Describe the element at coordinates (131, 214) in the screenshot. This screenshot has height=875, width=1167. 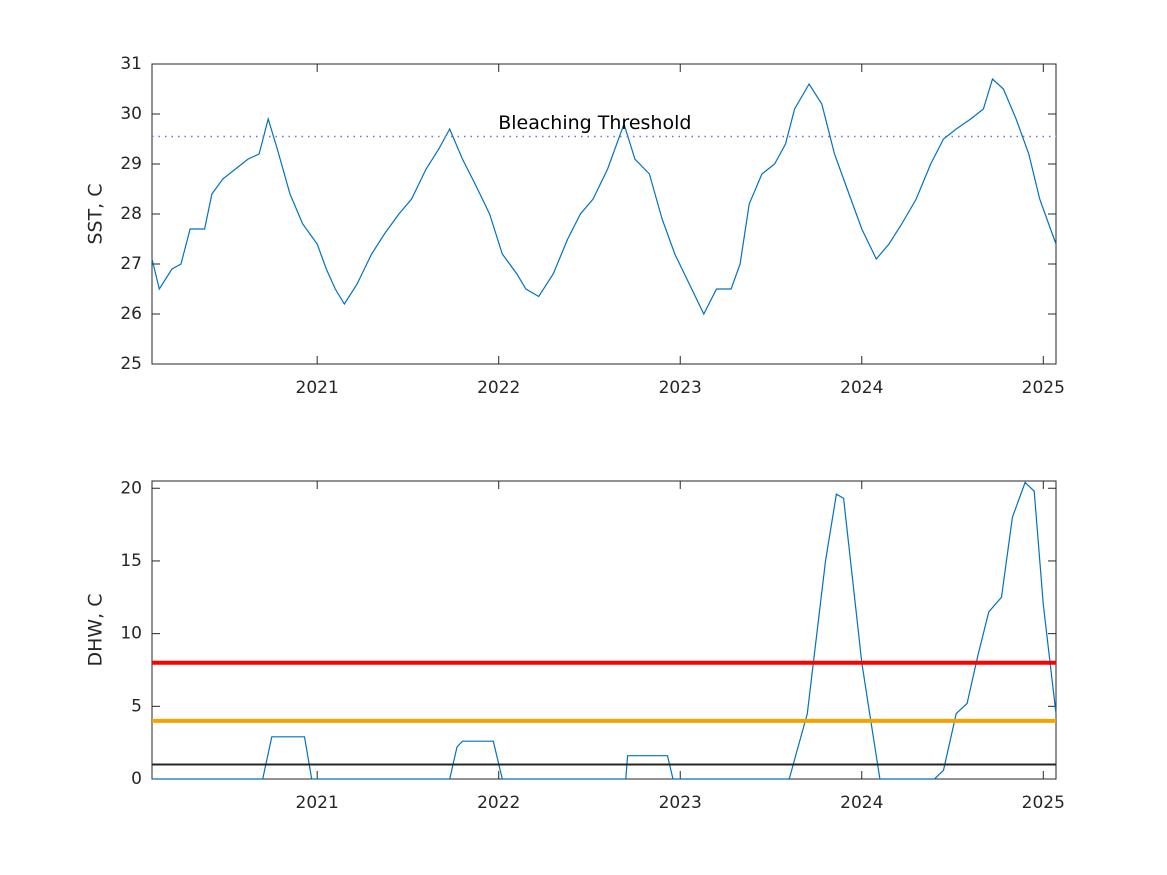
I see `y-tick-label: 28` at that location.